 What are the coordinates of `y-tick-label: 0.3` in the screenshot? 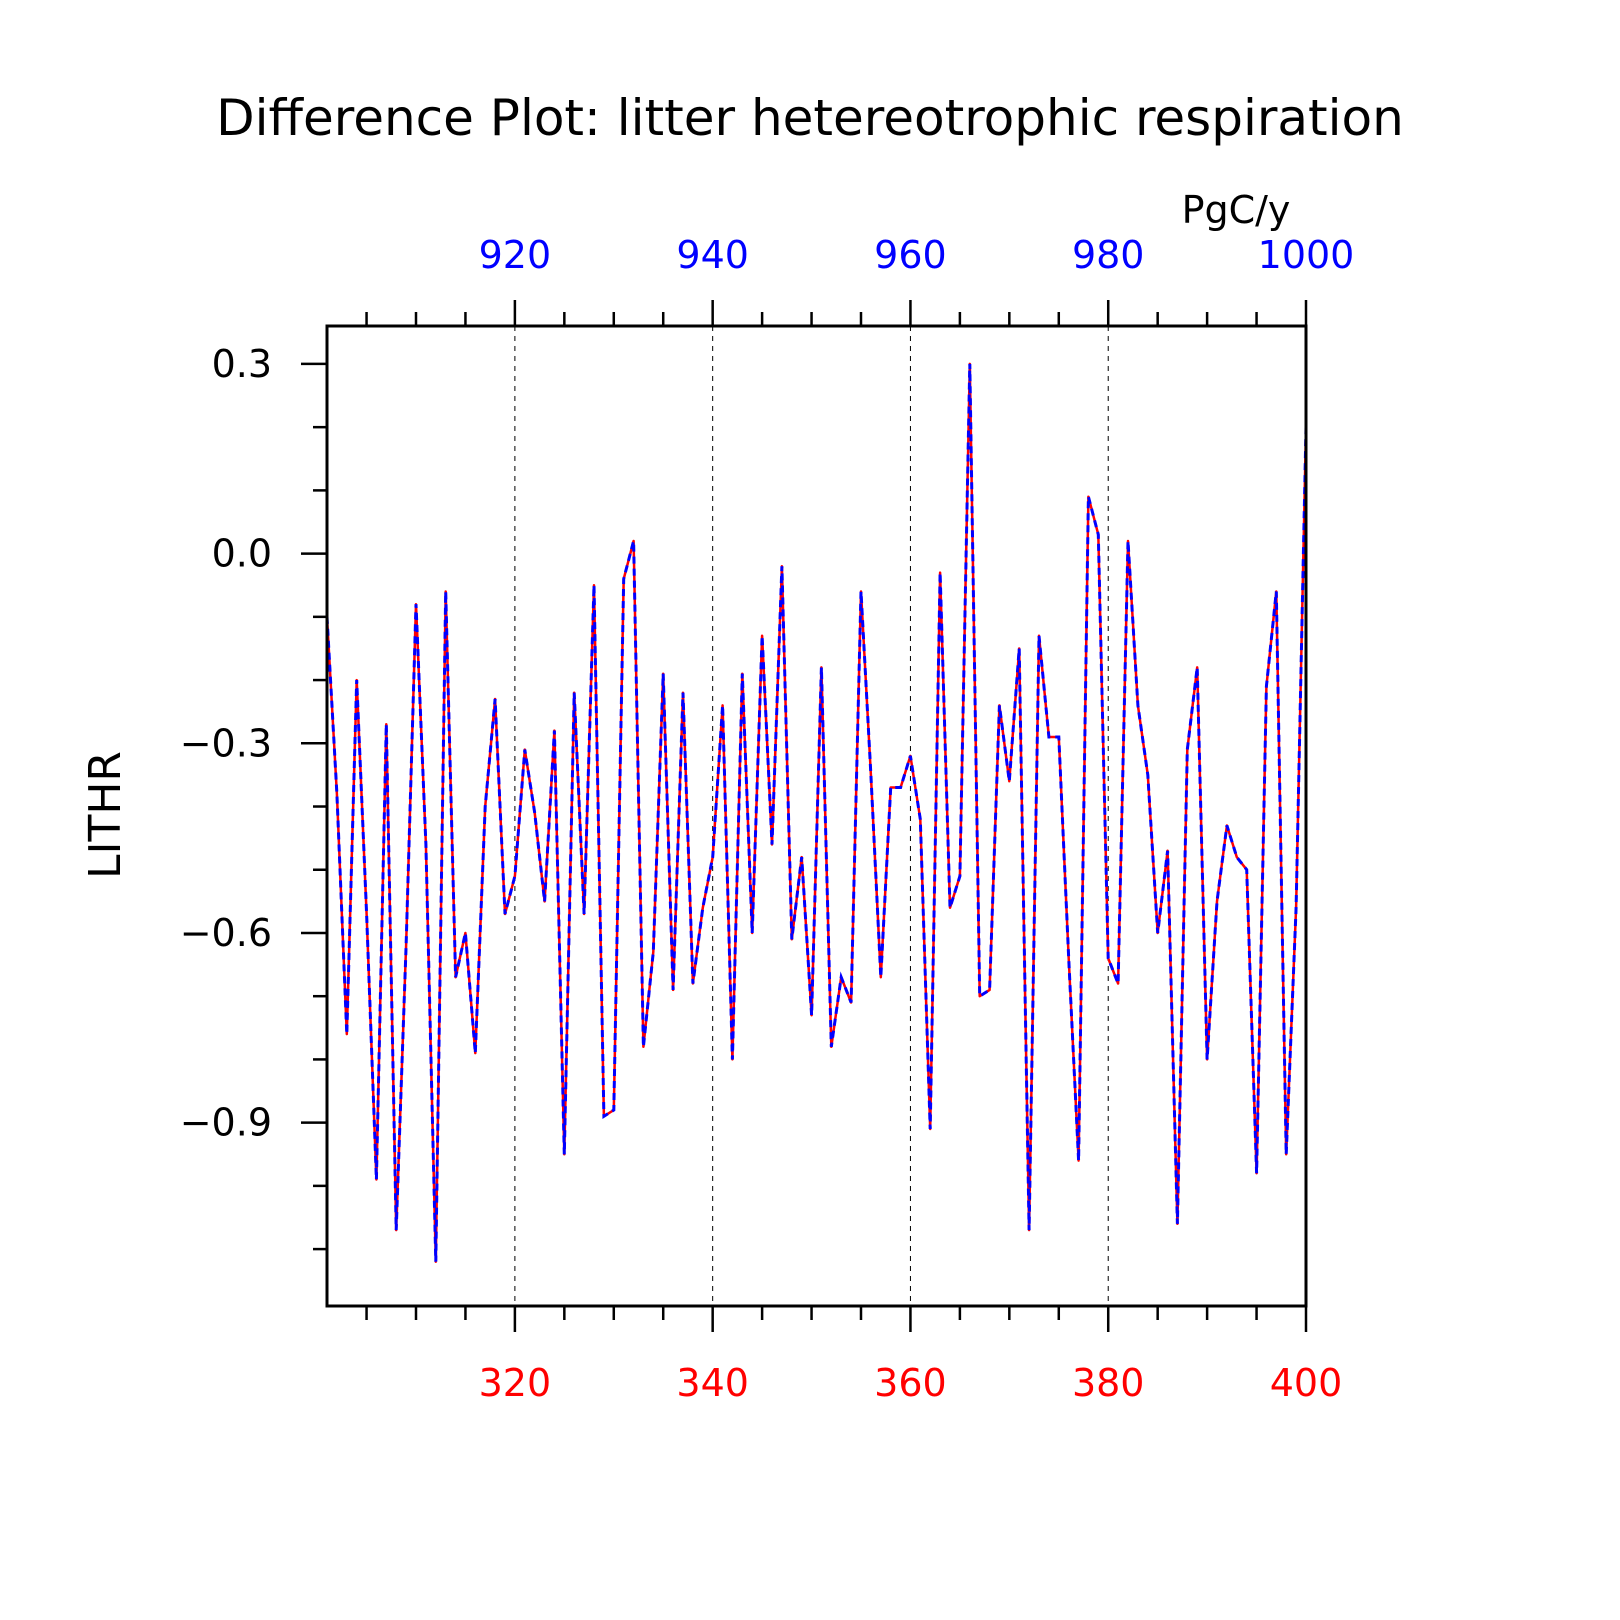 It's located at (242, 364).